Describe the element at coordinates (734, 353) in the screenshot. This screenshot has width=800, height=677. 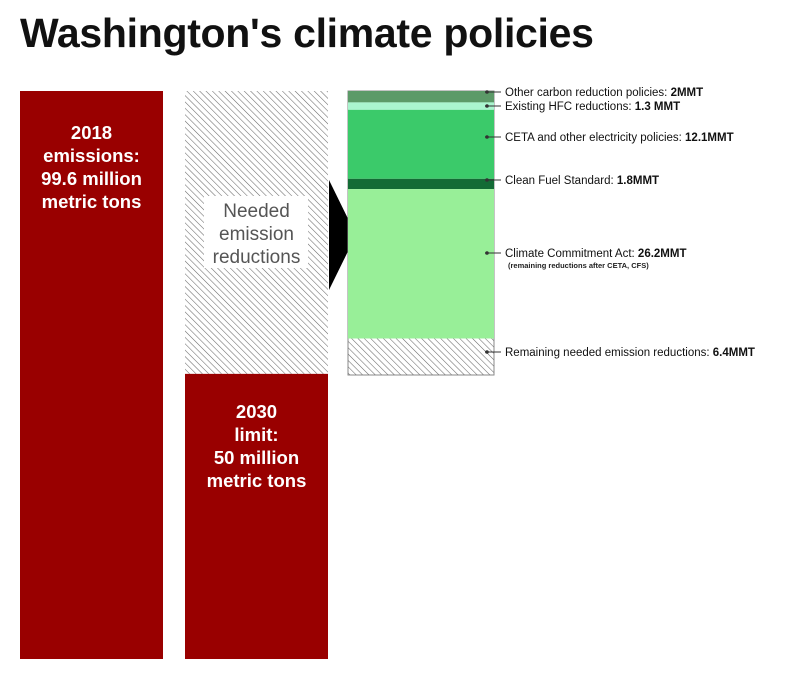
I see `breakdown-label-value: 6.4MMT` at that location.